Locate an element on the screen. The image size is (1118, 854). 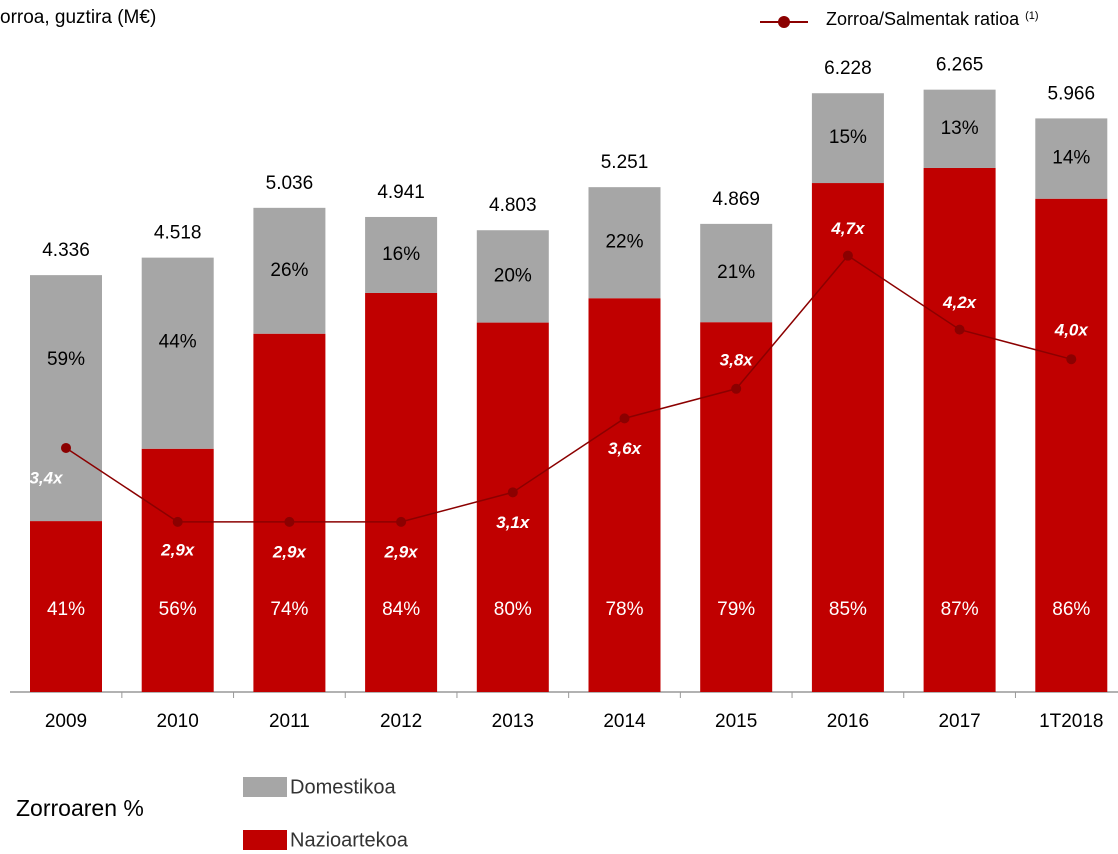
value-label: 26% is located at coordinates (289, 270).